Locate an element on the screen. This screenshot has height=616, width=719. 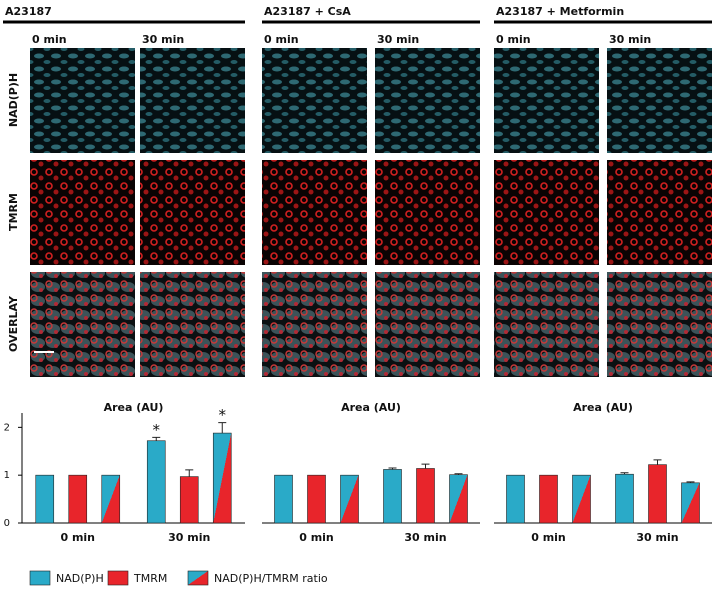
group-title: A23187 + CsA is located at coordinates (307, 11).